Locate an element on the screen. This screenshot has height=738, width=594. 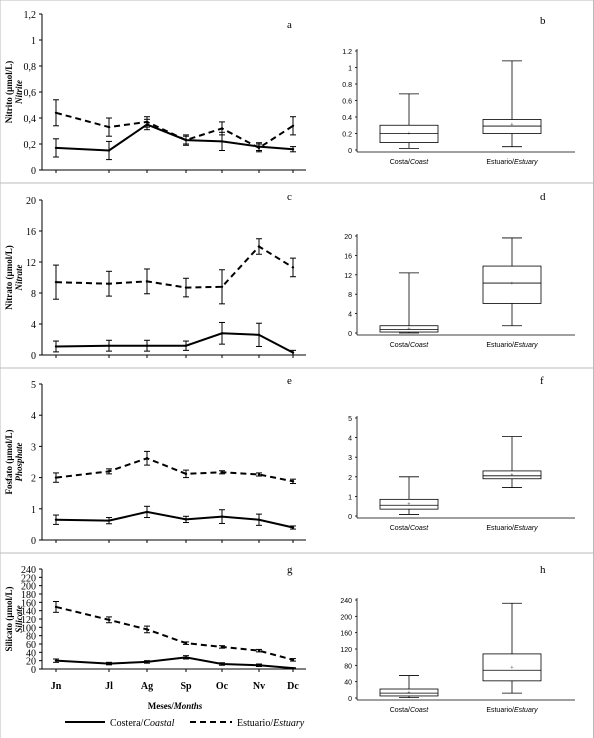
series-estuary is located at coordinates (174, 467).